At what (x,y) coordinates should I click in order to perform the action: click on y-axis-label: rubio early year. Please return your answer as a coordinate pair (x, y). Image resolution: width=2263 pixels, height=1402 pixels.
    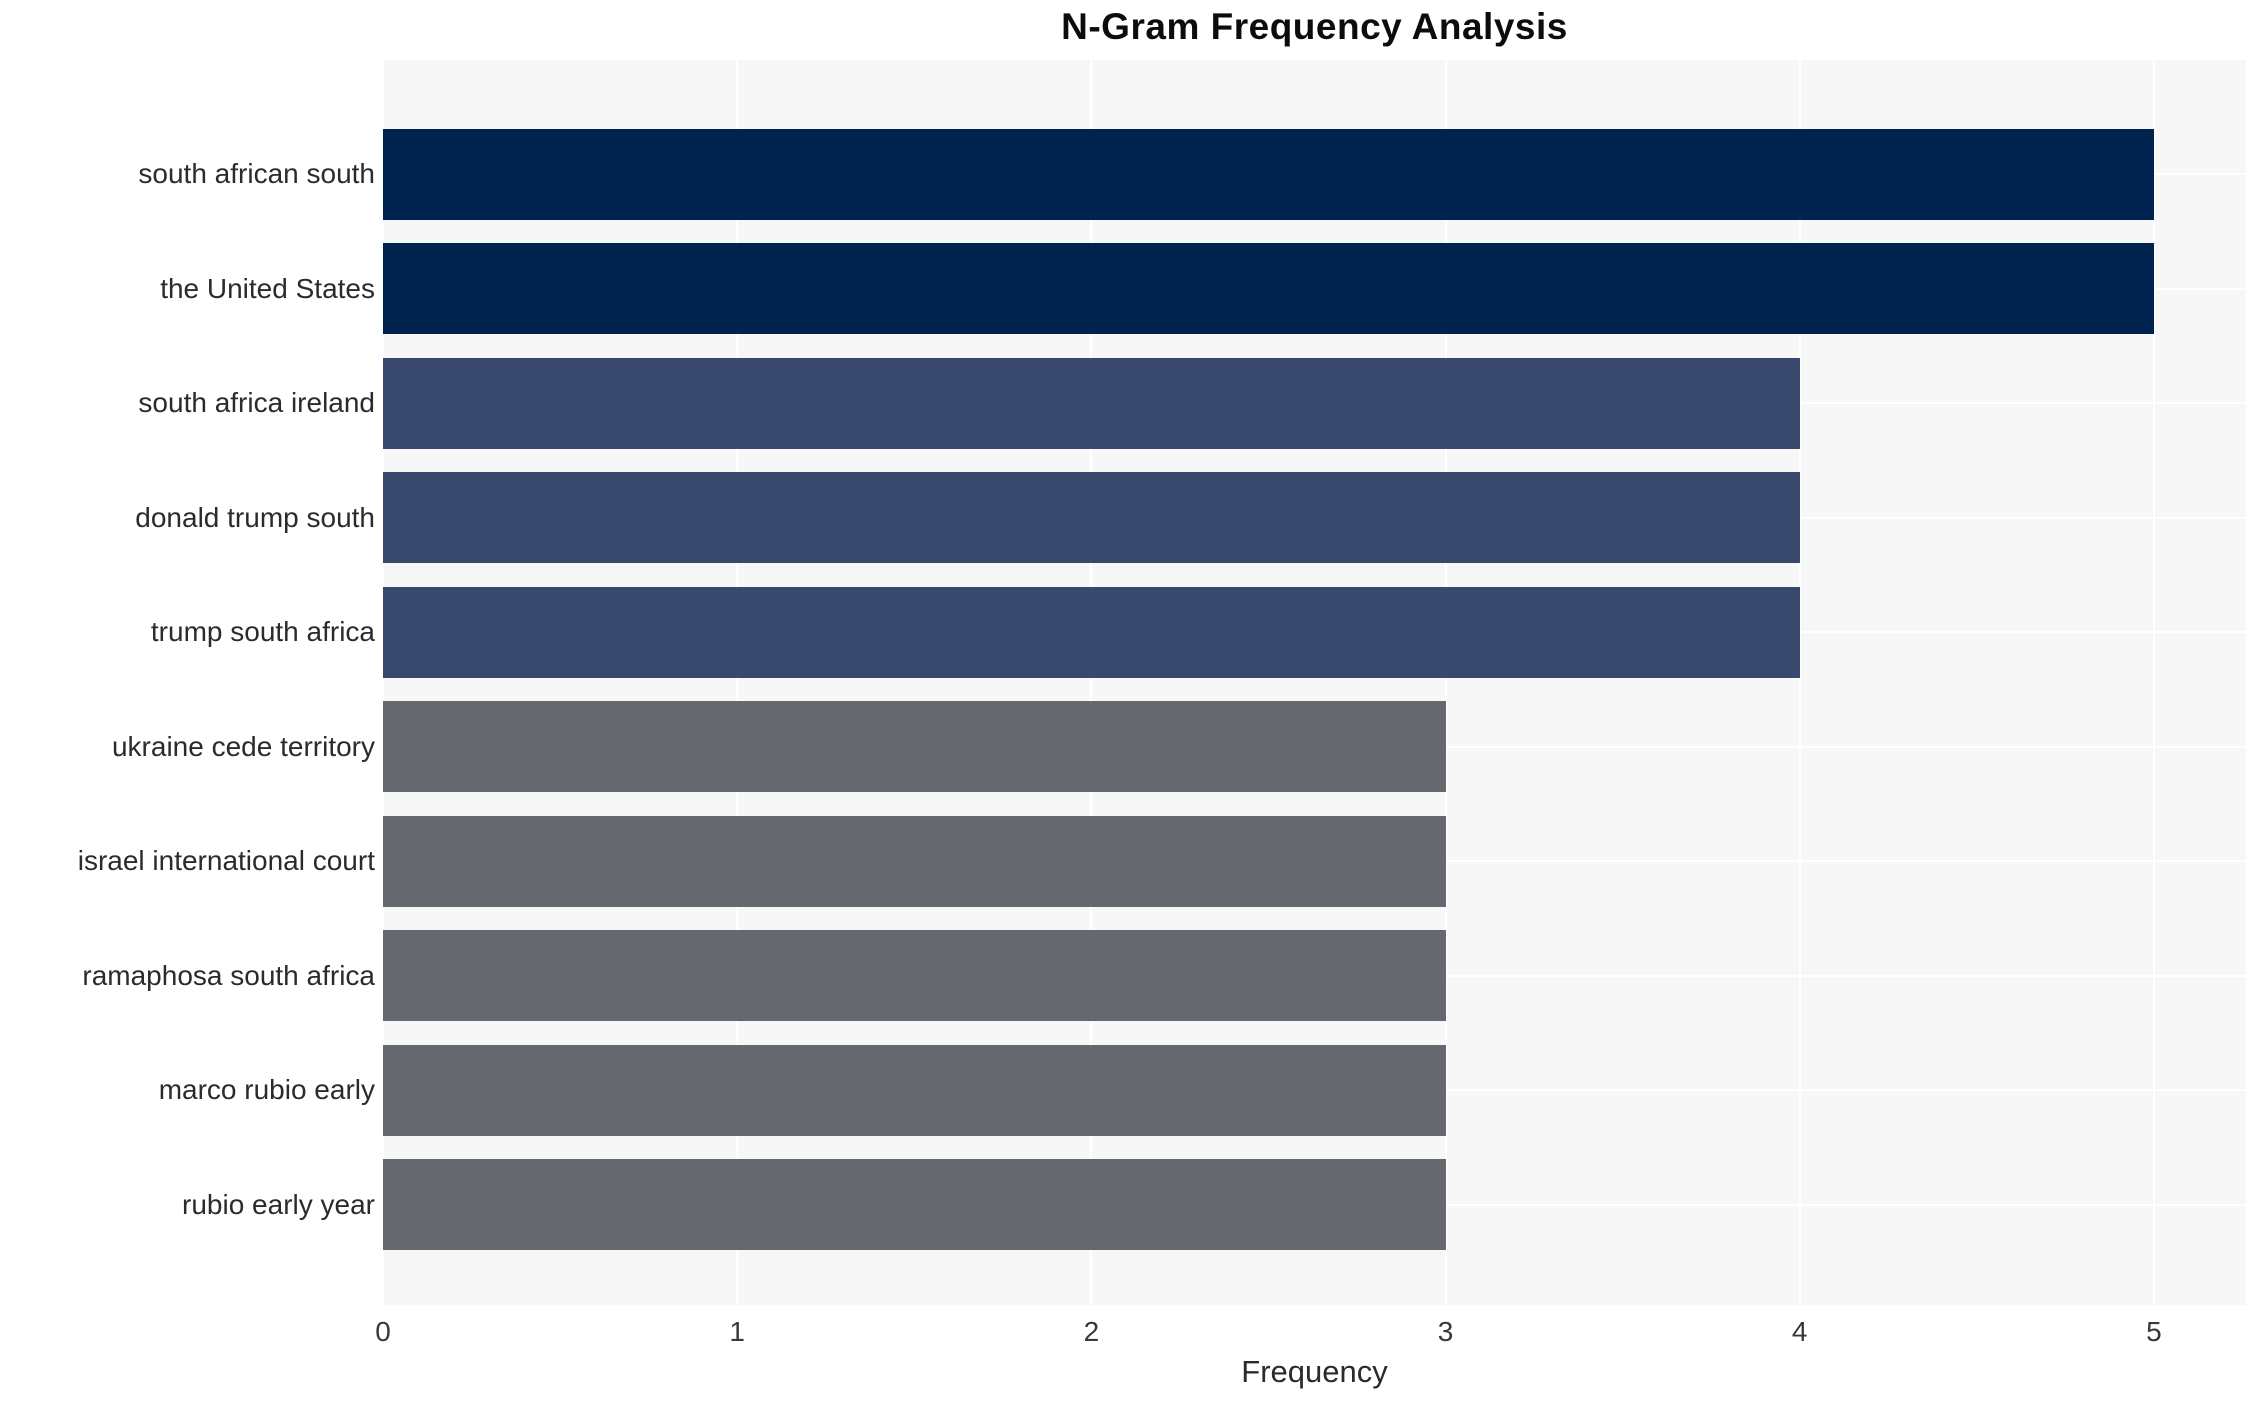
    Looking at the image, I should click on (278, 1204).